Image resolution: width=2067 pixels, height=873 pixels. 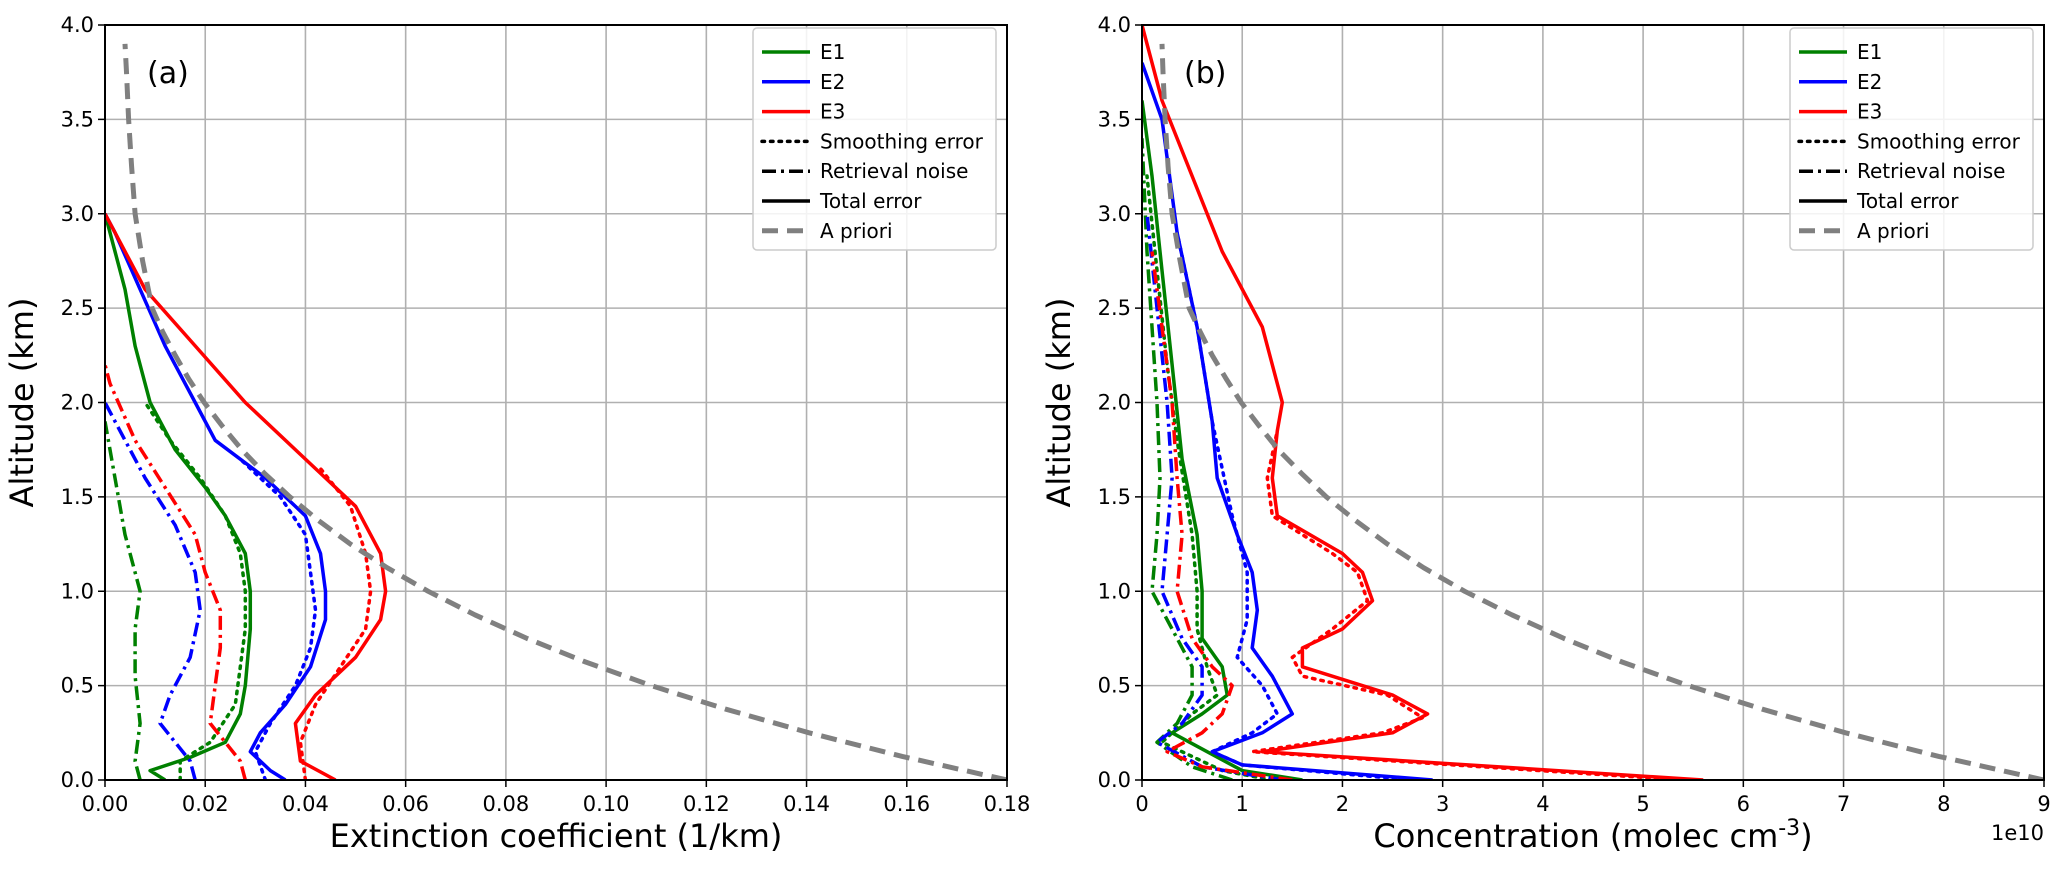 What do you see at coordinates (1943, 804) in the screenshot?
I see `x-tick-label: 8` at bounding box center [1943, 804].